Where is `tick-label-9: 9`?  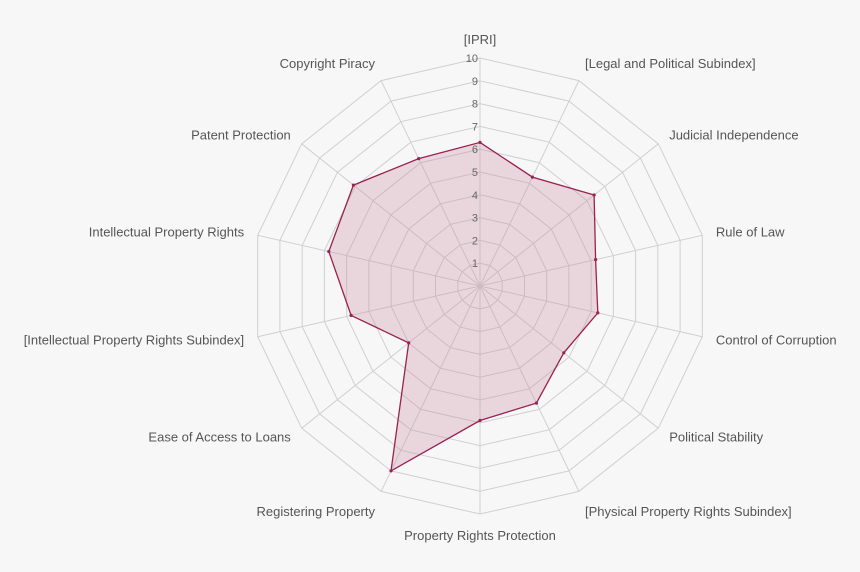
tick-label-9: 9 is located at coordinates (475, 82).